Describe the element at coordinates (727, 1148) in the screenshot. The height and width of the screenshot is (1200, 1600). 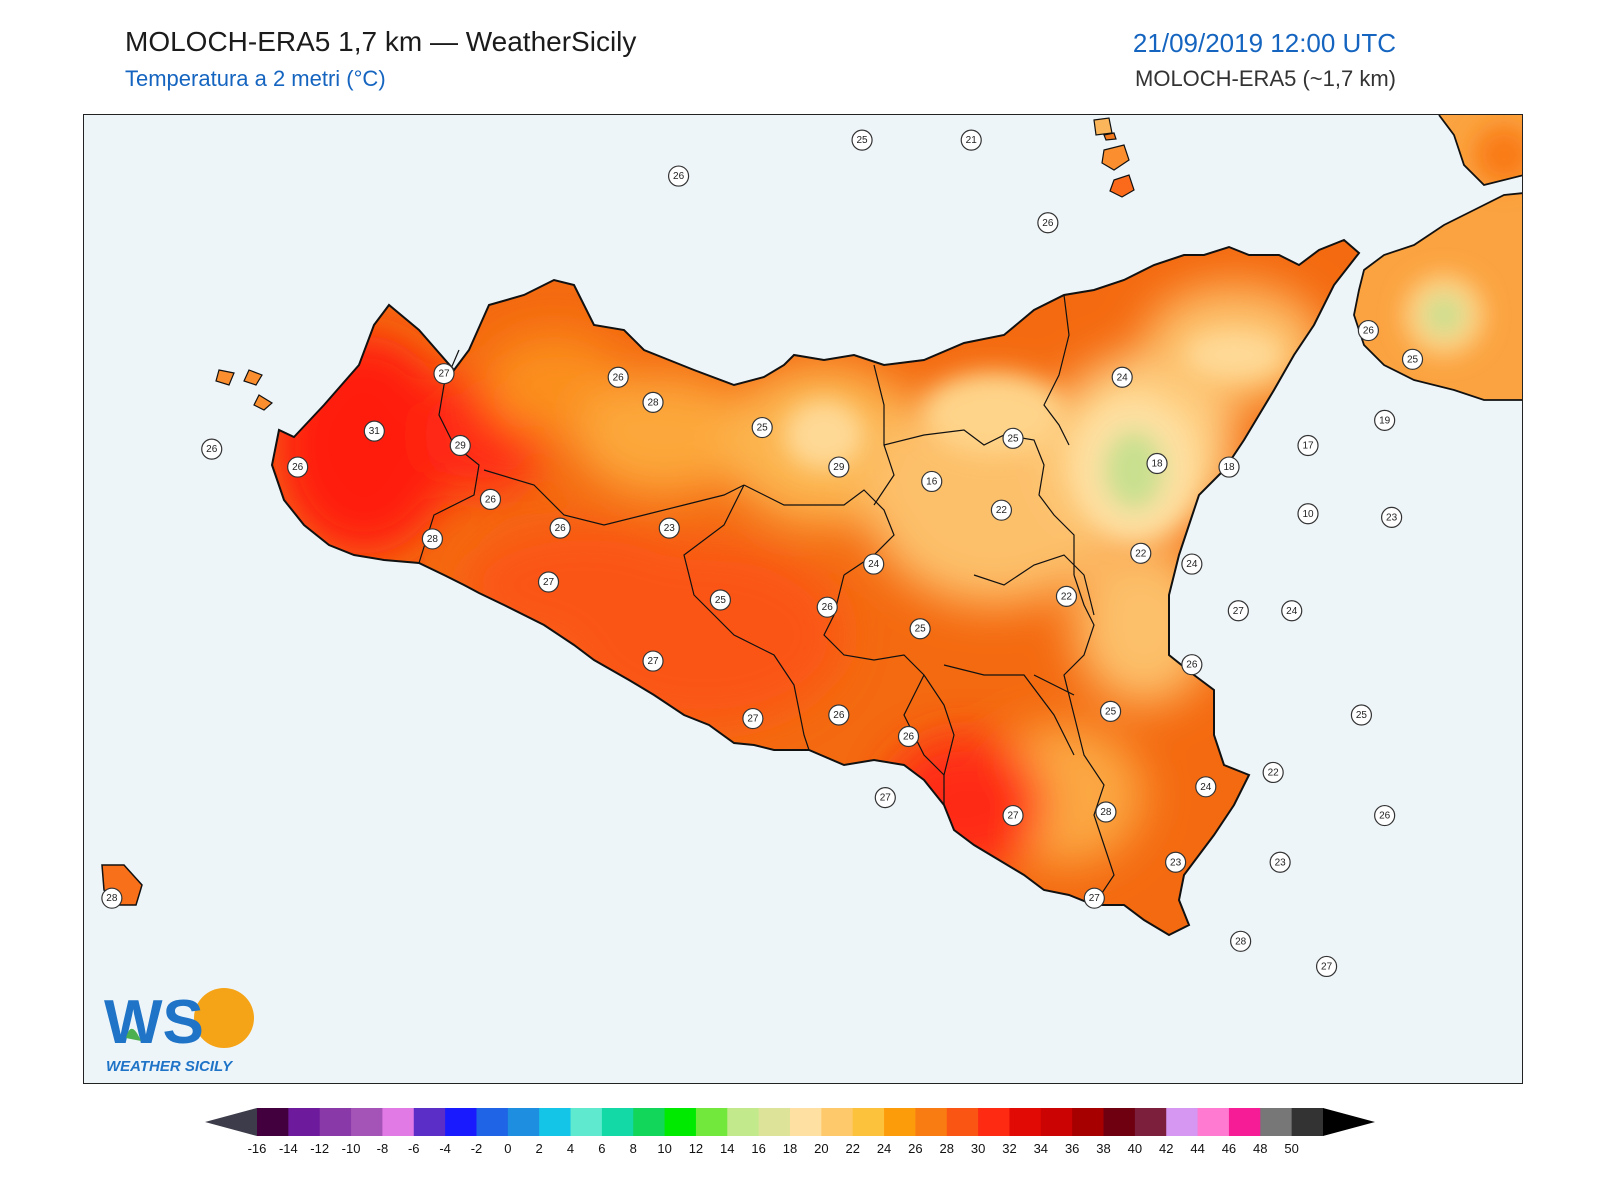
I see `colorbar-tick-label: 14` at that location.